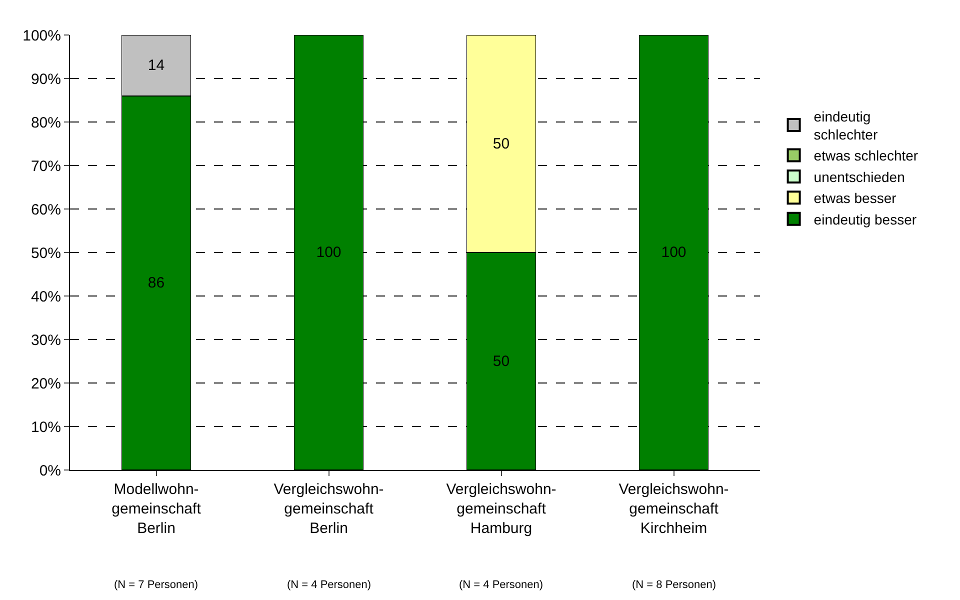 Image resolution: width=960 pixels, height=600 pixels. What do you see at coordinates (157, 509) in the screenshot?
I see `x-tick-label: Modellwohn- gemeinschaft Berlin` at bounding box center [157, 509].